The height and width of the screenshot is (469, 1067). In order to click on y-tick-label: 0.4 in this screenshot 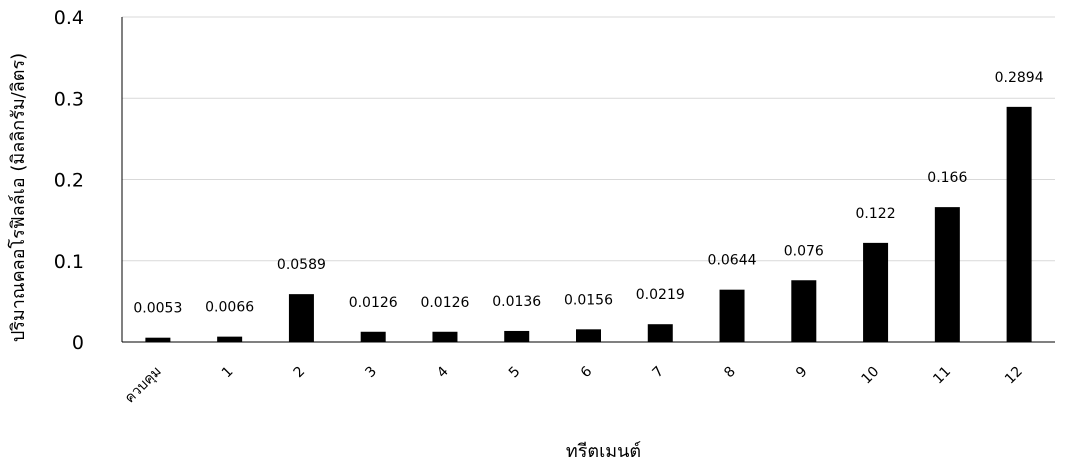, I will do `click(69, 18)`.